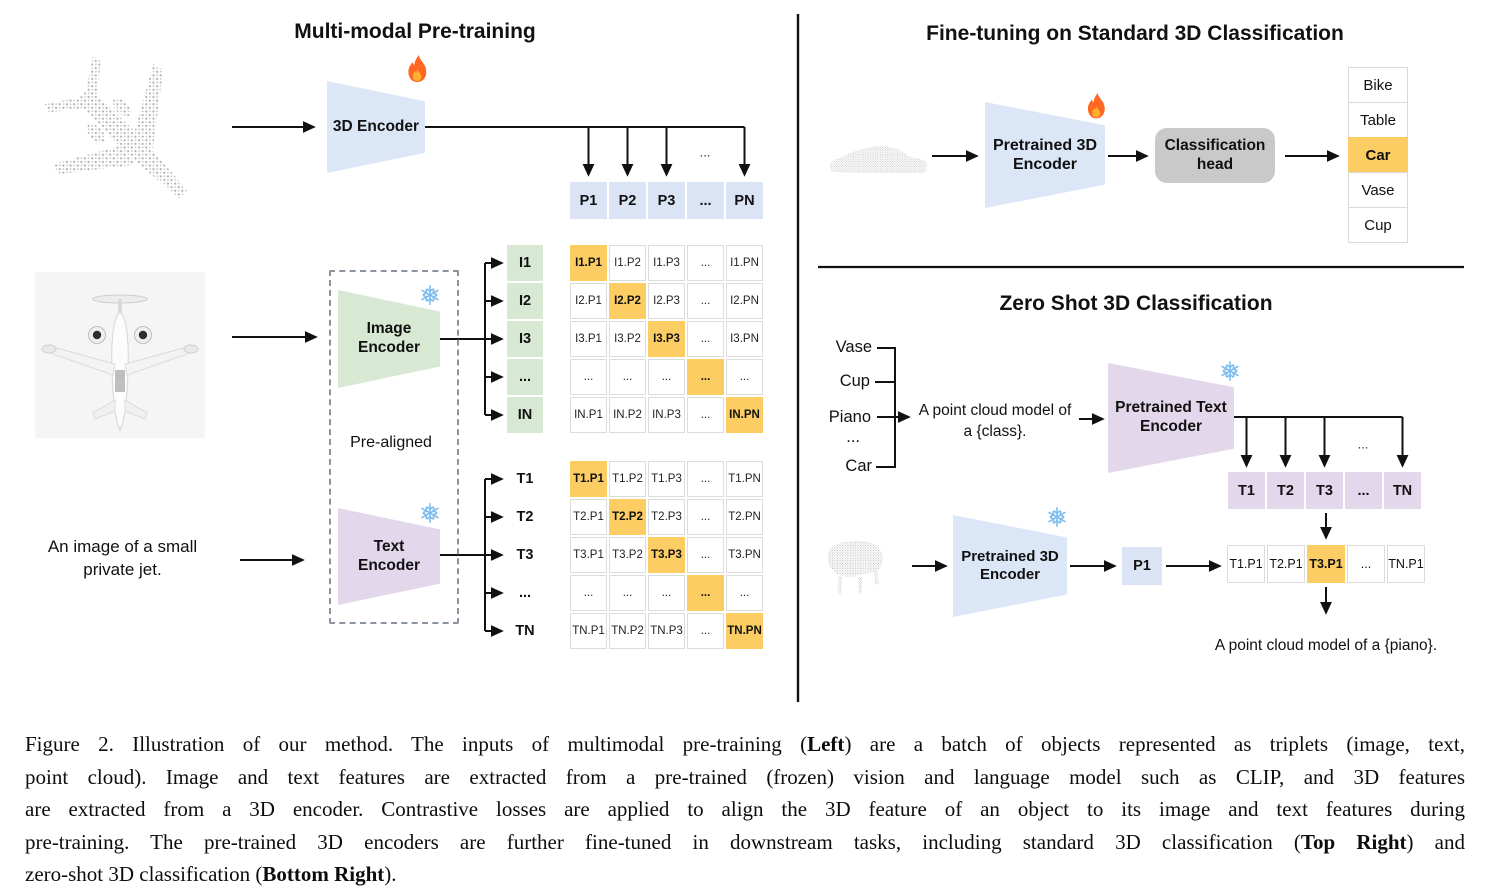 This screenshot has width=1490, height=888. I want to click on cell: I3.P2, so click(627, 339).